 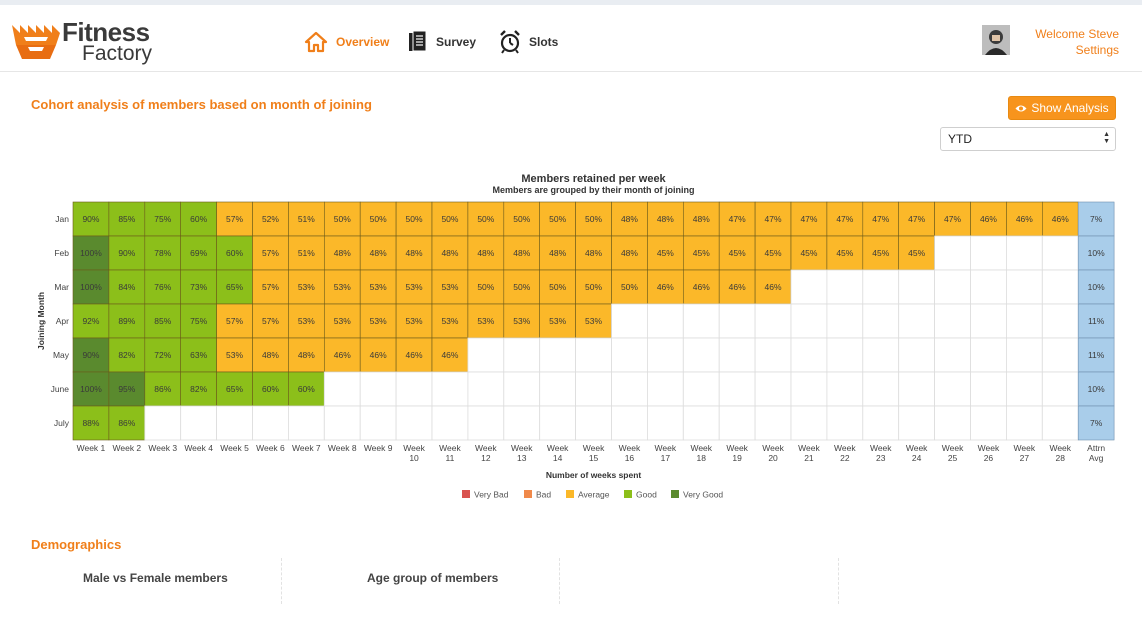 I want to click on panel-divider, so click(x=559, y=581).